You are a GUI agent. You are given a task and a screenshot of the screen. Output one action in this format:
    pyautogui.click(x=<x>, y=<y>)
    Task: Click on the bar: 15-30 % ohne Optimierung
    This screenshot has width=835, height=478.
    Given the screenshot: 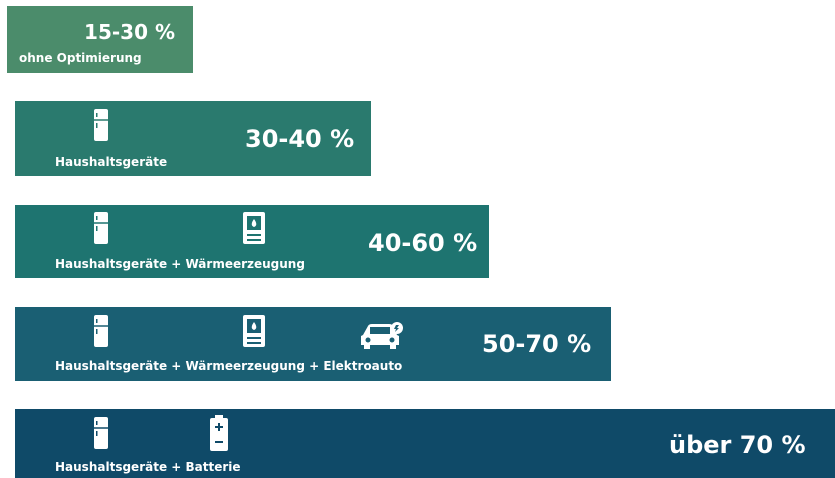 What is the action you would take?
    pyautogui.click(x=100, y=39)
    